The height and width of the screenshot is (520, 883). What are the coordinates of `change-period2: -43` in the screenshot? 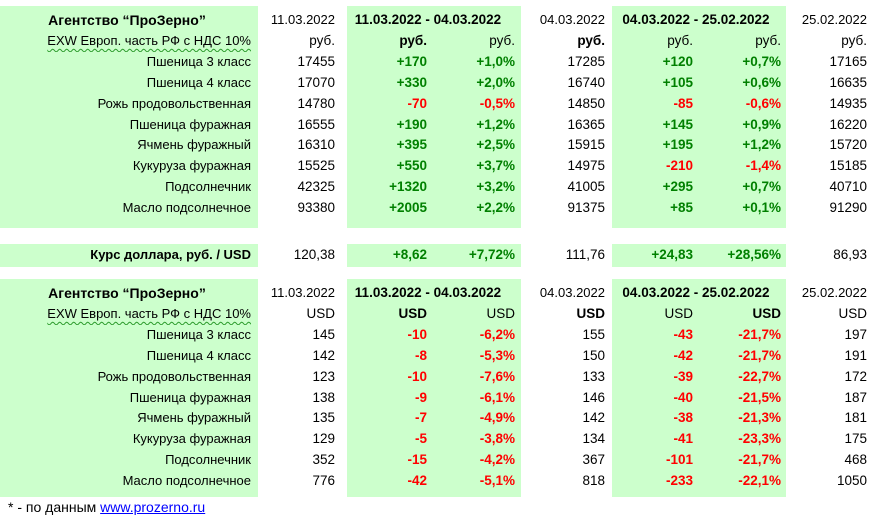 It's located at (683, 334).